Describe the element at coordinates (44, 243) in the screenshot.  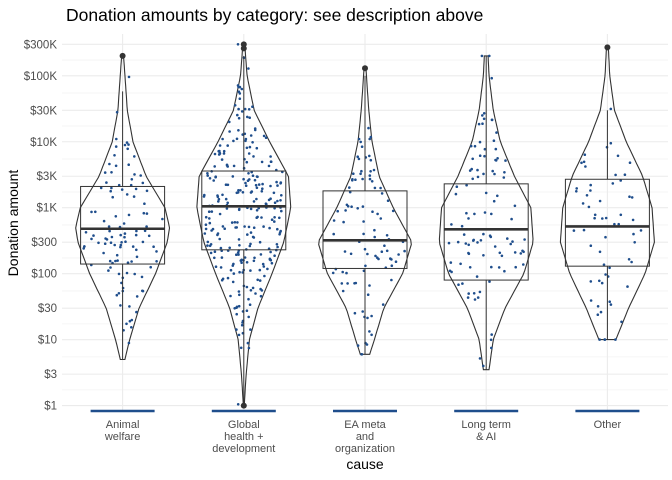
I see `y-tick-label: $300` at that location.